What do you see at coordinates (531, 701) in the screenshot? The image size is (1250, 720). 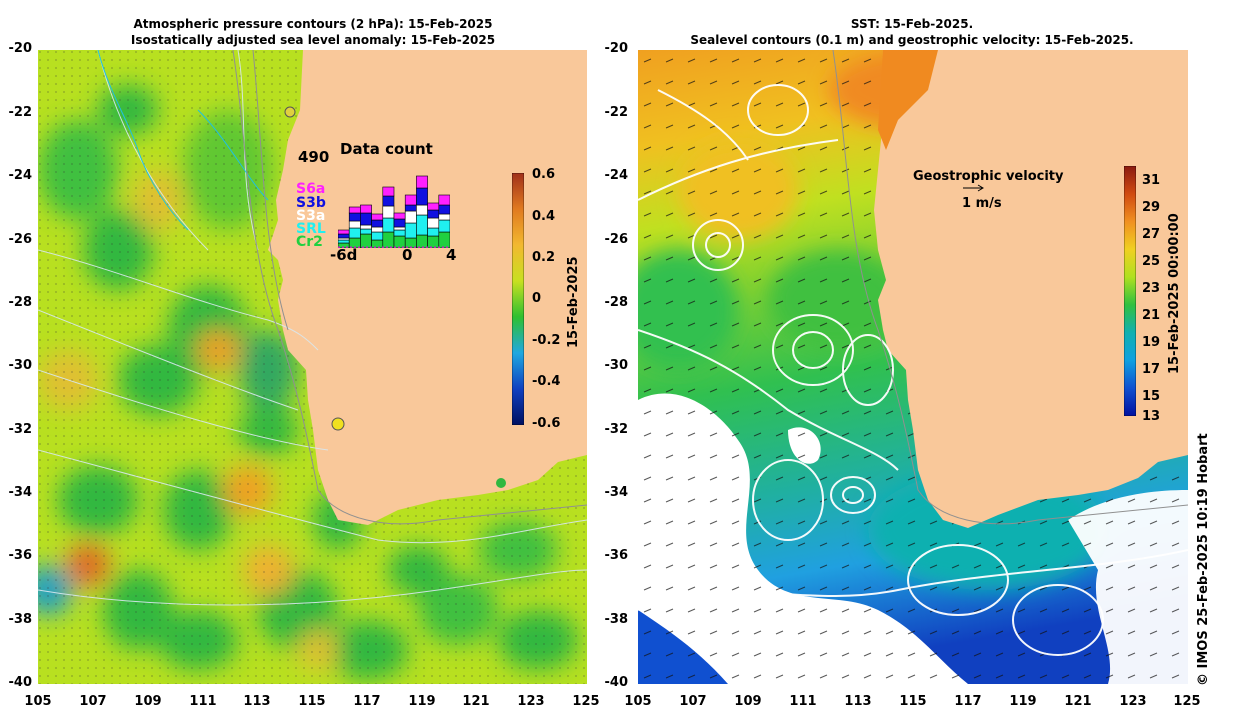 I see `left-x-tick: 123` at bounding box center [531, 701].